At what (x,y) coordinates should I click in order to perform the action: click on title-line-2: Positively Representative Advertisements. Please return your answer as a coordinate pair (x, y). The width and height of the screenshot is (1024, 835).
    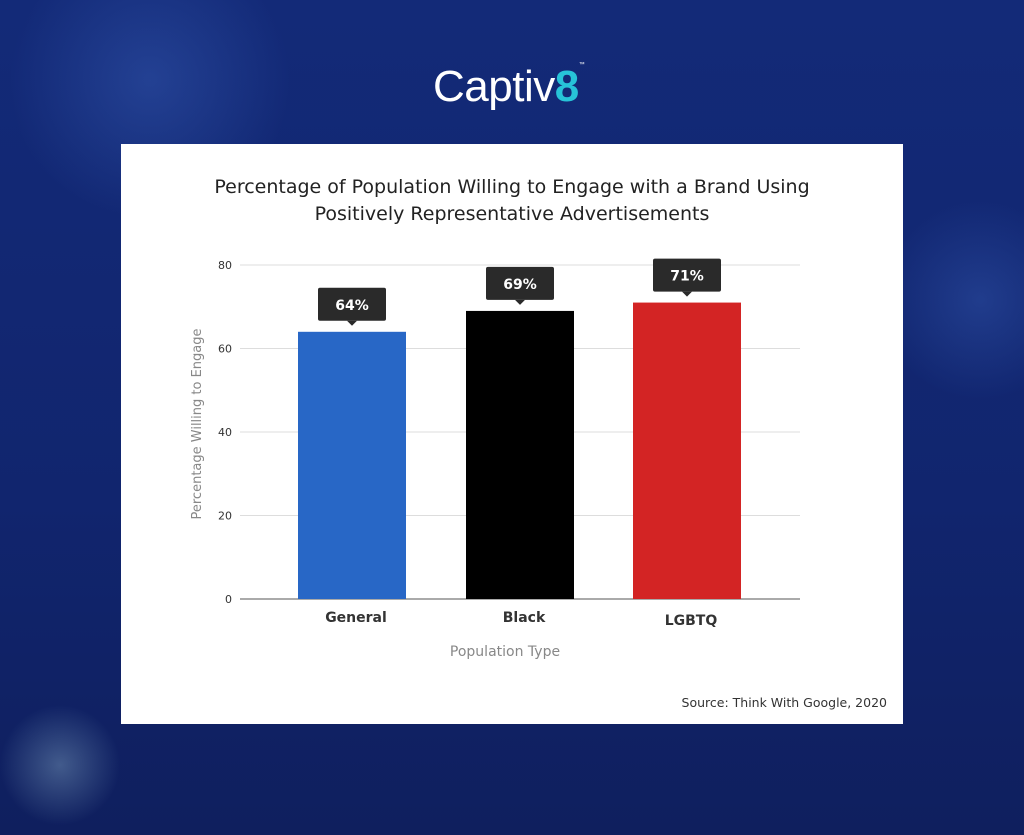
    Looking at the image, I should click on (512, 214).